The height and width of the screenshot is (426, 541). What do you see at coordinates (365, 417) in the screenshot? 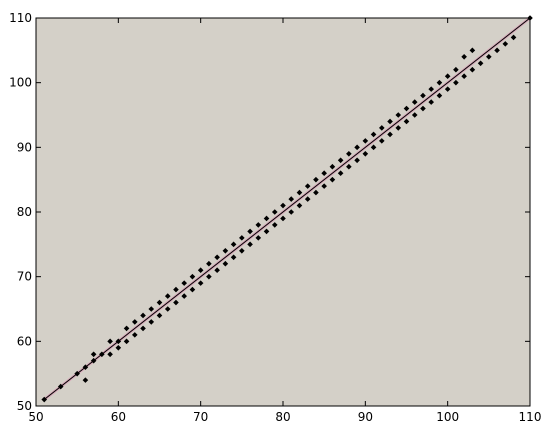
I see `x-tick-label: 90` at bounding box center [365, 417].